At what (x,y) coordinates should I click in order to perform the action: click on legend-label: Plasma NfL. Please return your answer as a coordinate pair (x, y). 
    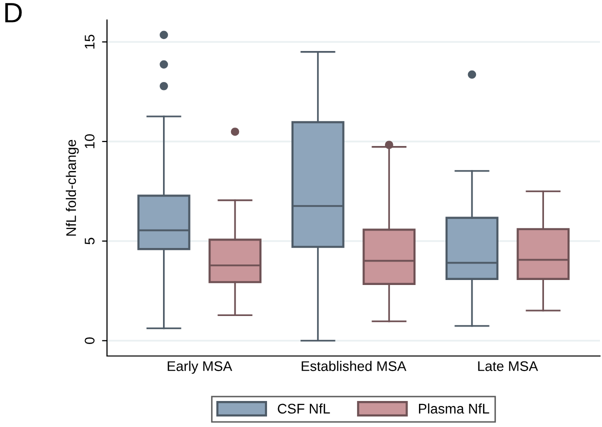
    Looking at the image, I should click on (454, 408).